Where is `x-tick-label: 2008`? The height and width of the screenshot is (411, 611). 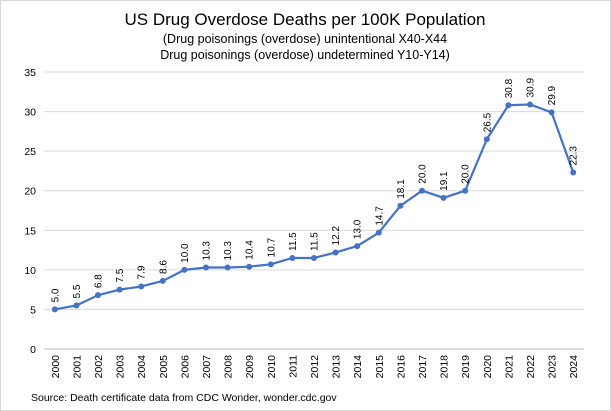 x-tick-label: 2008 is located at coordinates (229, 367).